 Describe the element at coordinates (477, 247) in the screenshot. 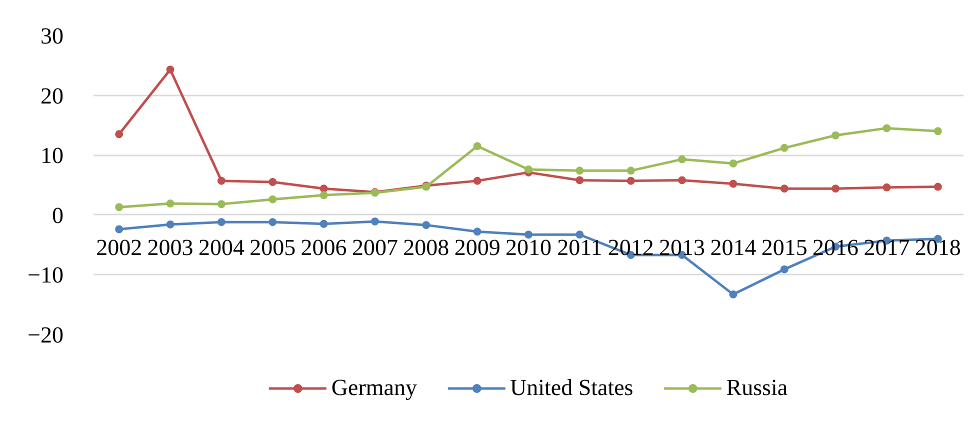

I see `x-tick-label: 2009` at that location.